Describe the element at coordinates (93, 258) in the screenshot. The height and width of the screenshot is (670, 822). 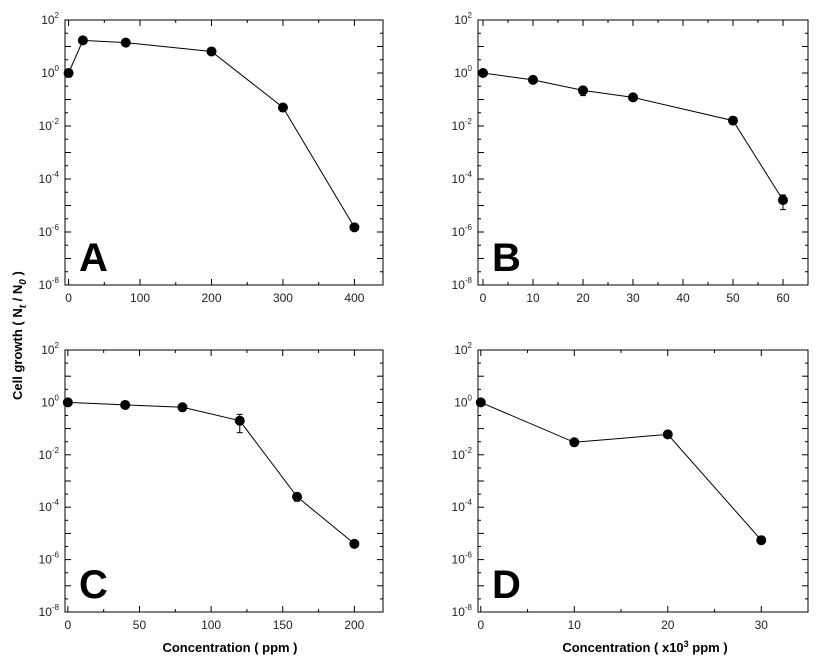
I see `panel-letter: A` at that location.